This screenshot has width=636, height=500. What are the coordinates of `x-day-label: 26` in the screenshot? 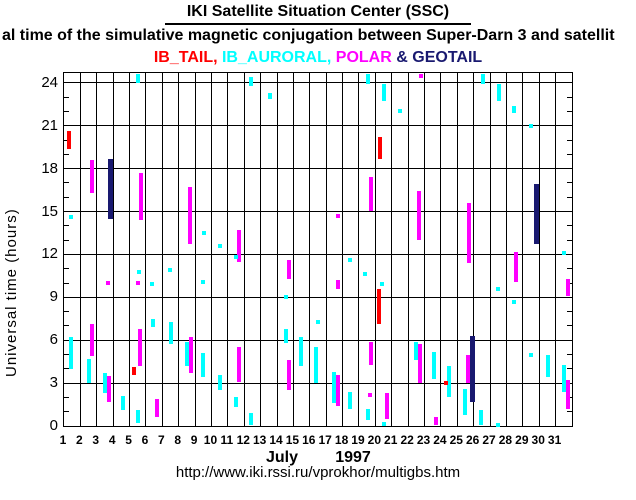 It's located at (472, 440).